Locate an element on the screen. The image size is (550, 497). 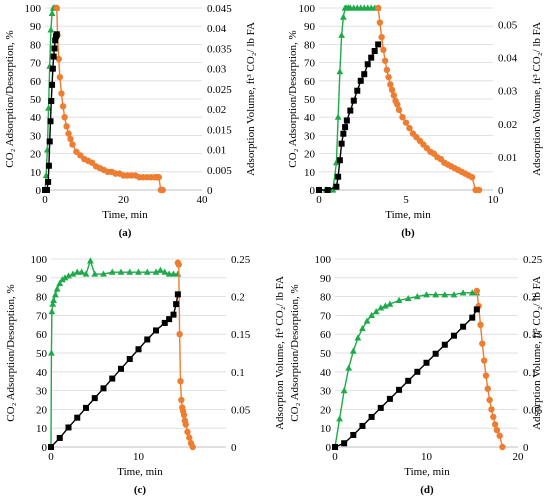
y2-tick-label: 0.015 is located at coordinates (219, 130).